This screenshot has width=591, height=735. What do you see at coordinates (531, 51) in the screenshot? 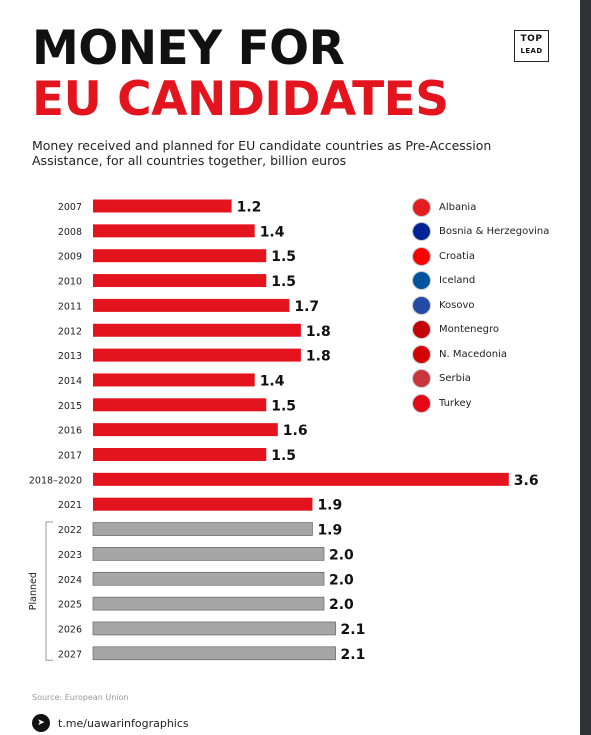
I see `logo-text-lead: LEAD` at bounding box center [531, 51].